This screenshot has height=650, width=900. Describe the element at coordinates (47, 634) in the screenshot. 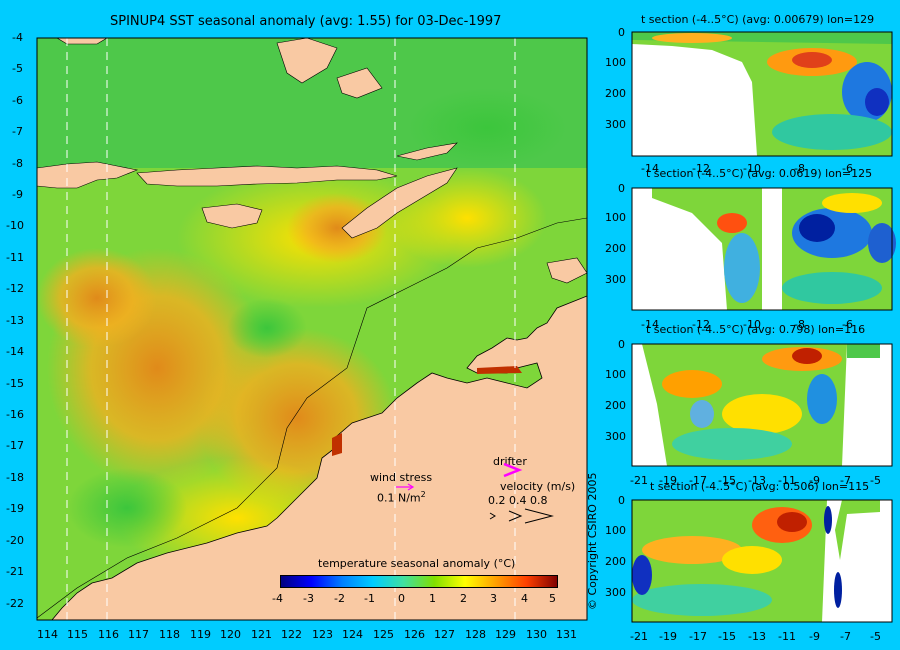

I see `lon-tick: 114` at that location.